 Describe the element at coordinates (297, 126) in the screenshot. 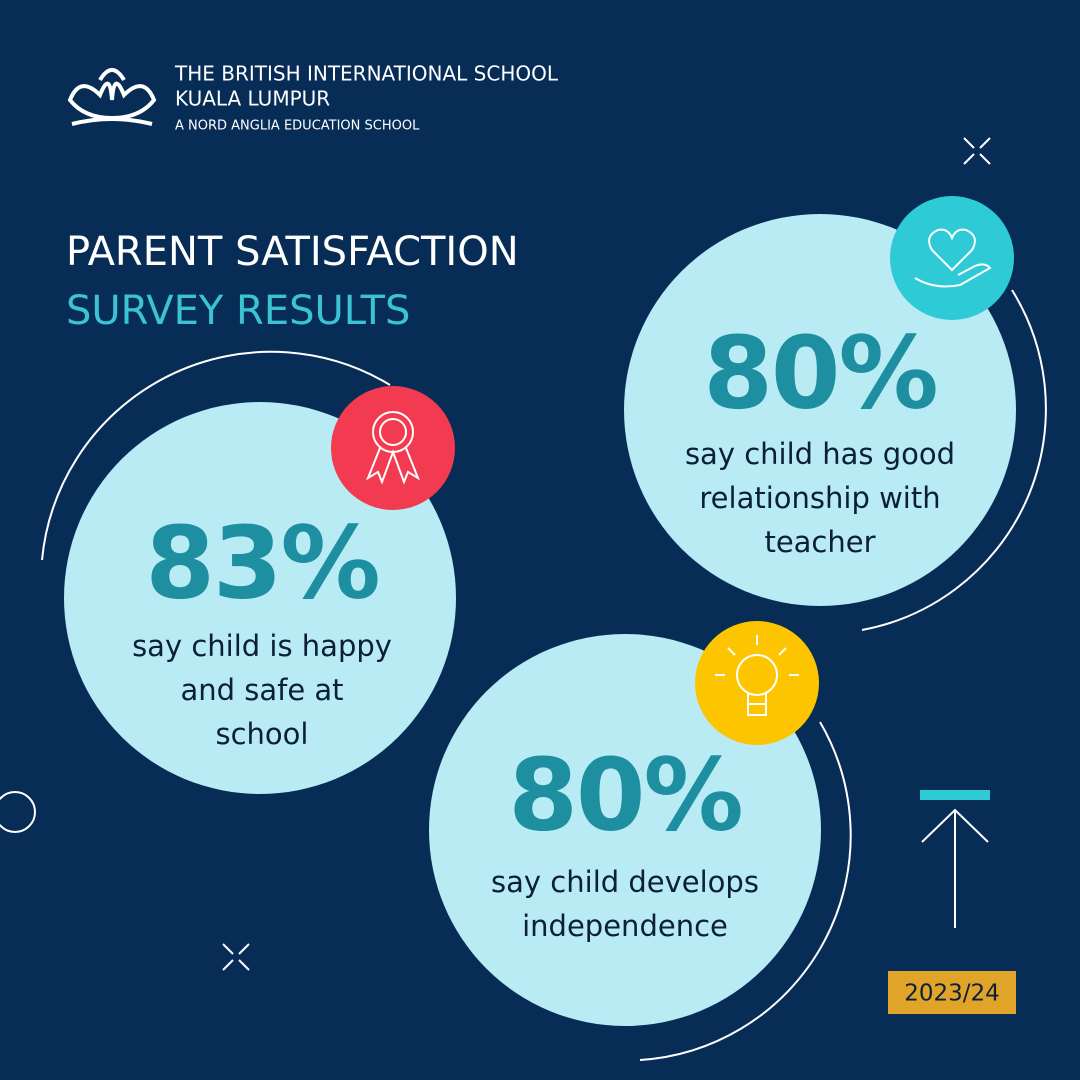

I see `tagline: A NORD ANGLIA EDUCATION SCHOOL` at that location.